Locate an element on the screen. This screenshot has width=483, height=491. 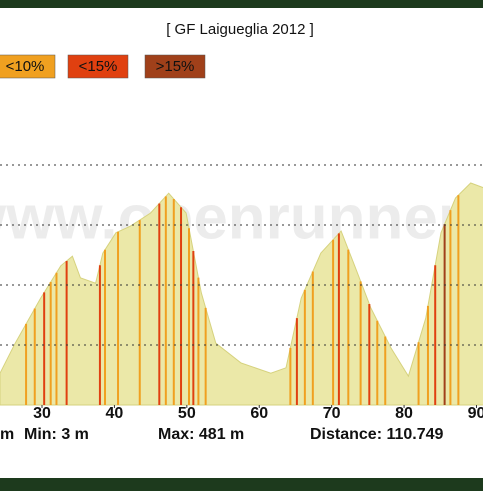
footer-stat: Distance: 110.749 is located at coordinates (377, 434).